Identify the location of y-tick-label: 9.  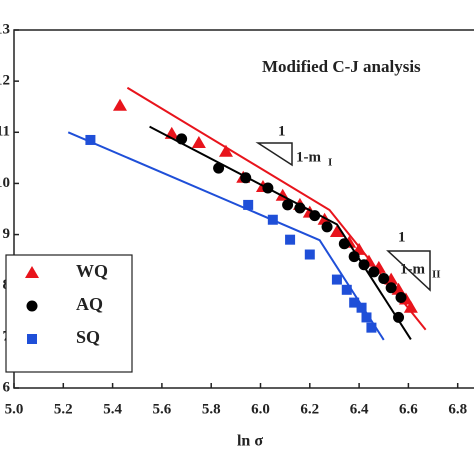
(7, 234).